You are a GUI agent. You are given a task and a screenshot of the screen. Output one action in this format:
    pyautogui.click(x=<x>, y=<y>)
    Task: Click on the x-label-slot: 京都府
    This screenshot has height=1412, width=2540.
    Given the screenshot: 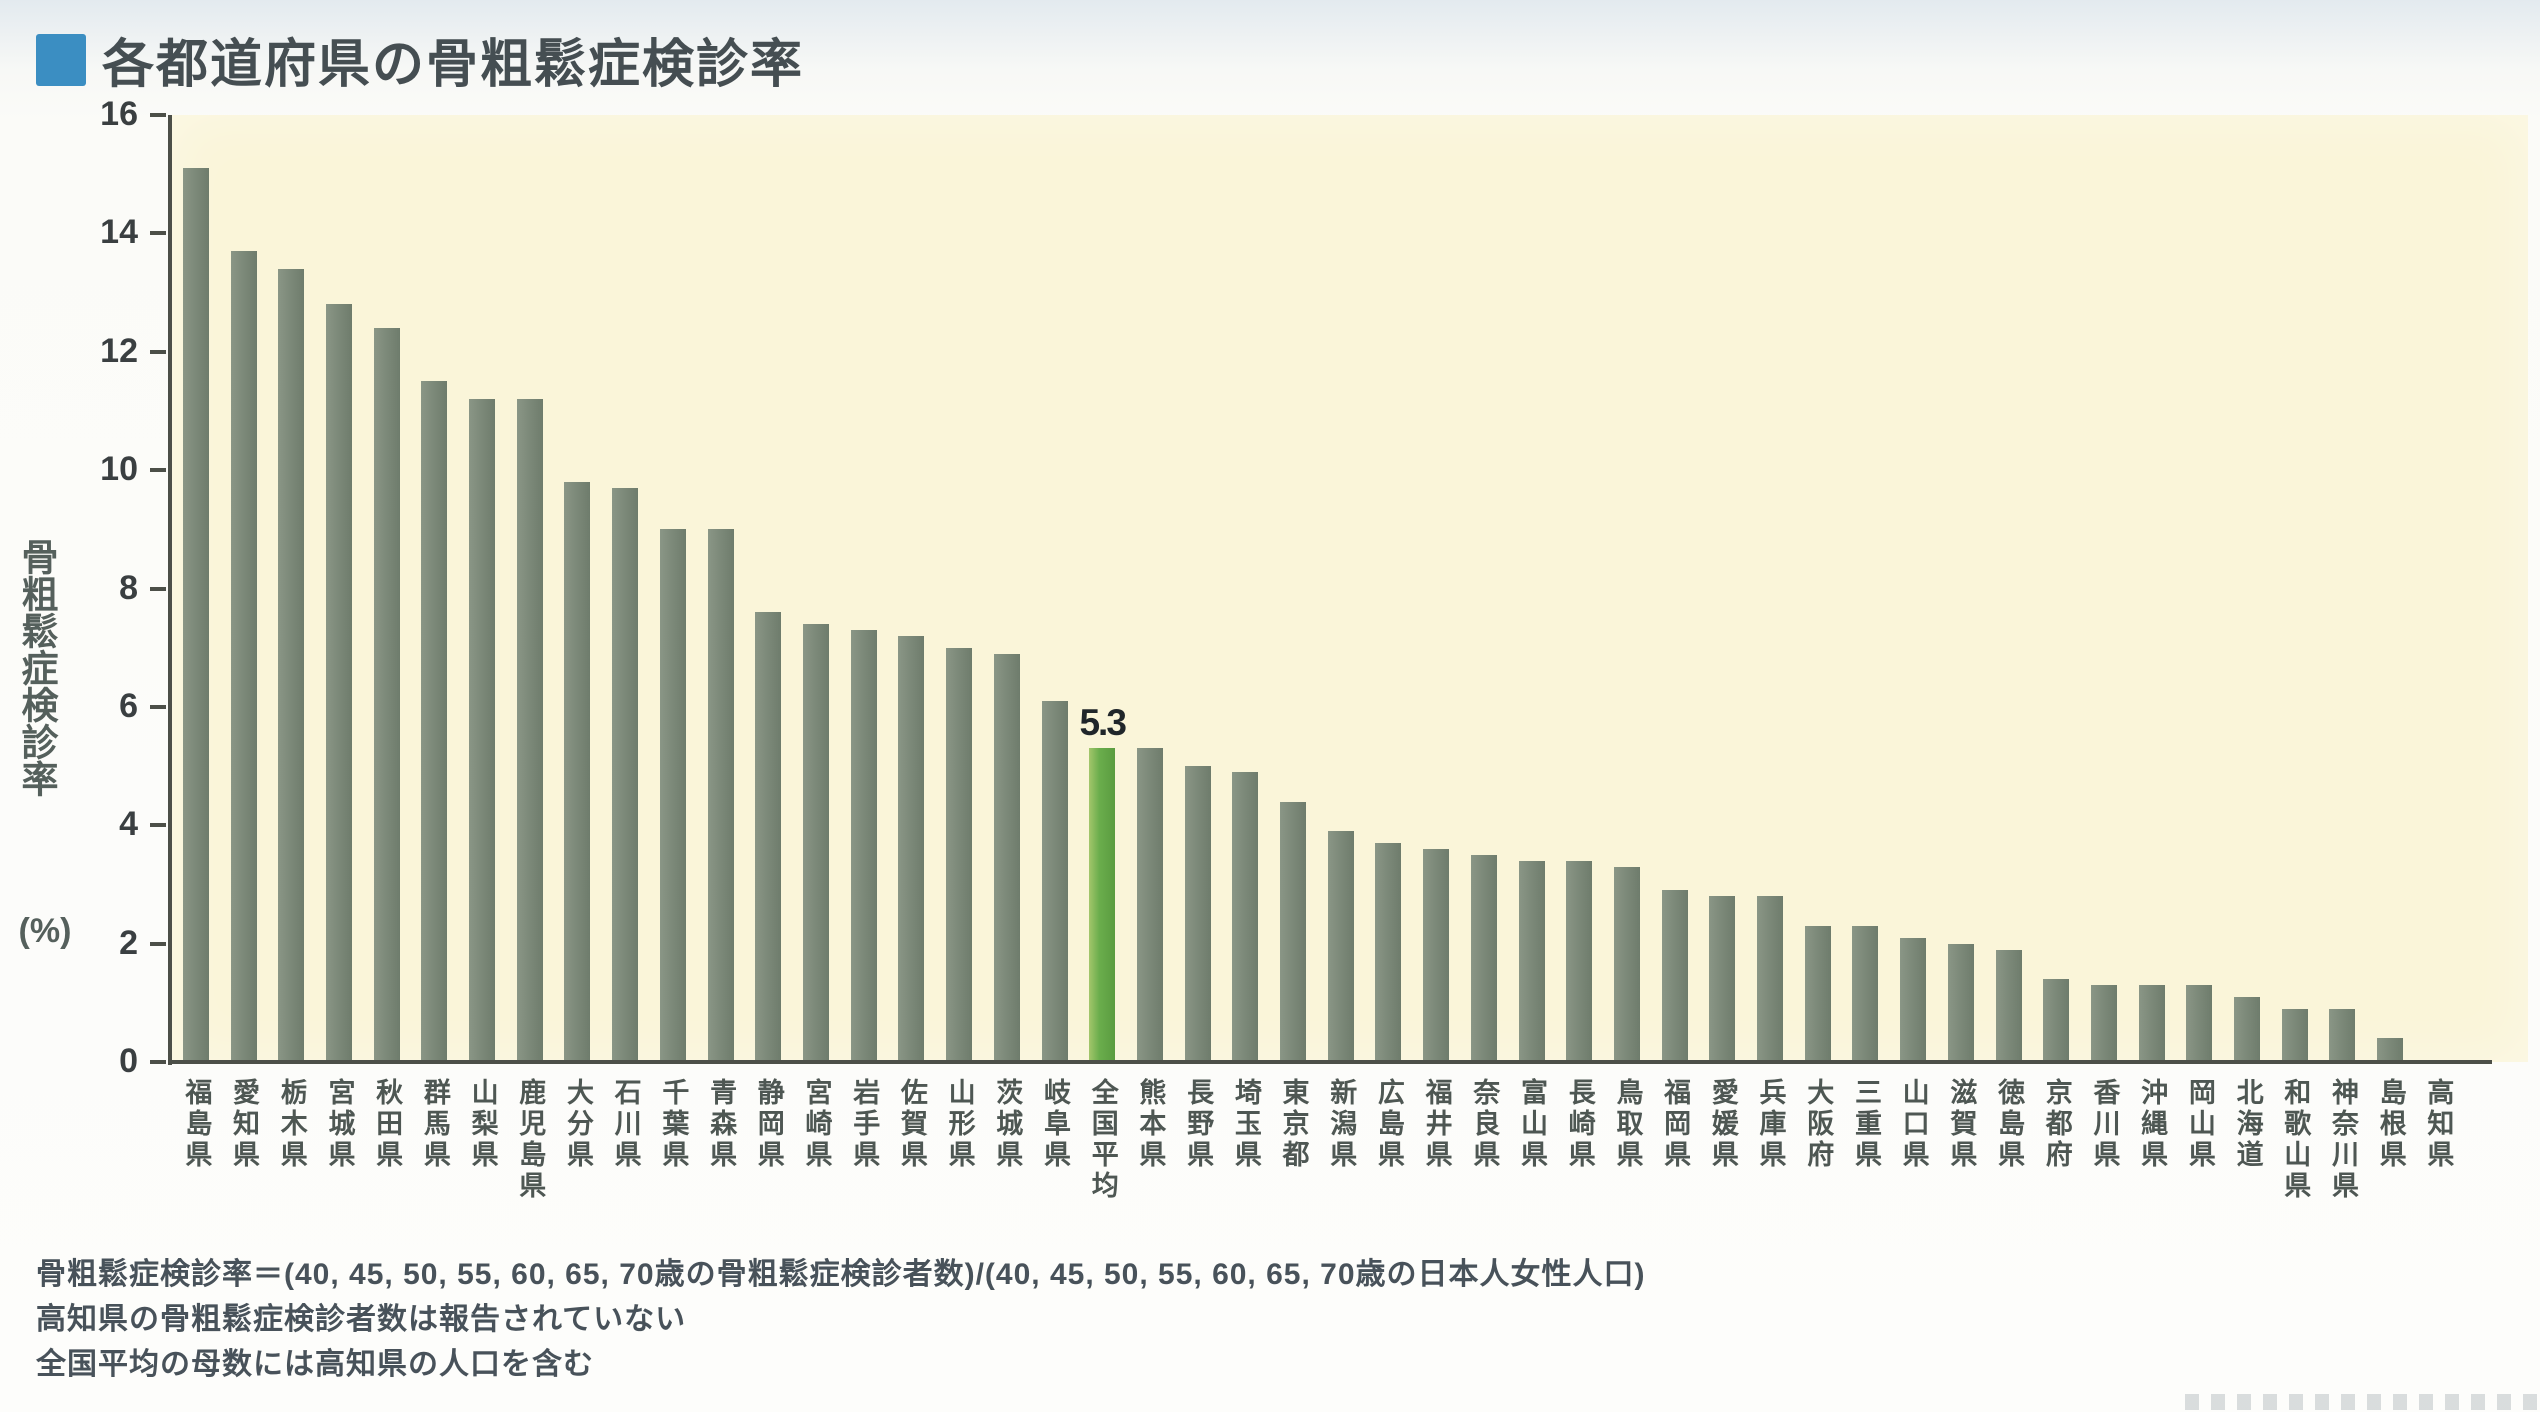 What is the action you would take?
    pyautogui.click(x=2056, y=1124)
    